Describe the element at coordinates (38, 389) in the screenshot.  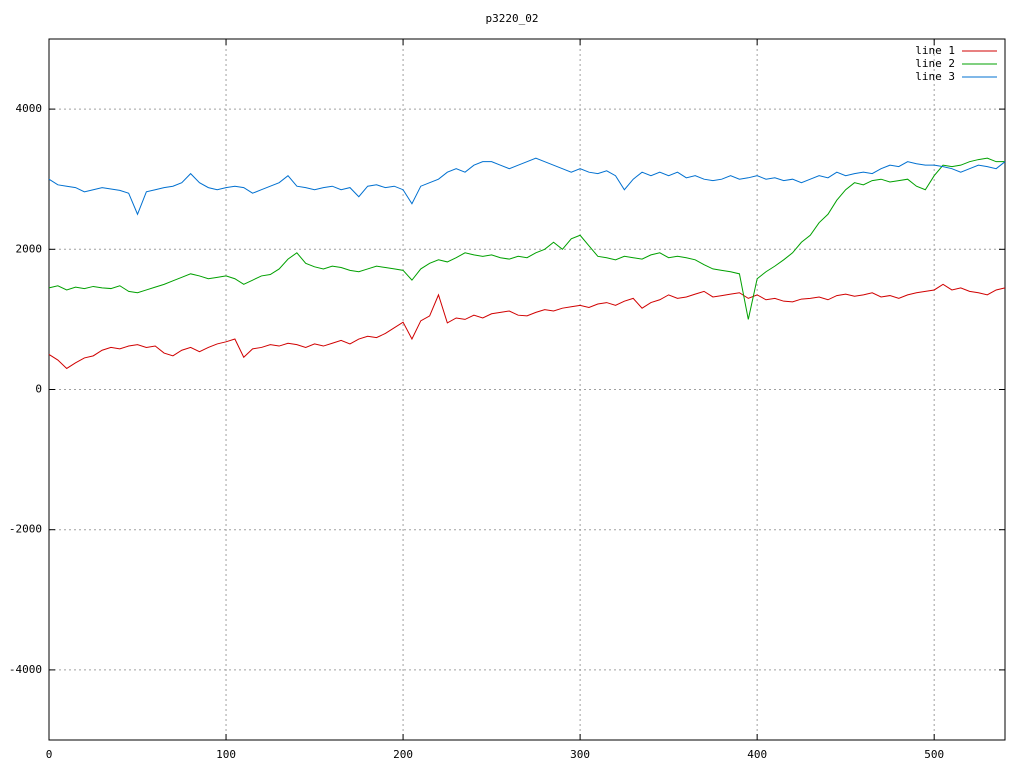
I see `y-tick-label: 0` at that location.